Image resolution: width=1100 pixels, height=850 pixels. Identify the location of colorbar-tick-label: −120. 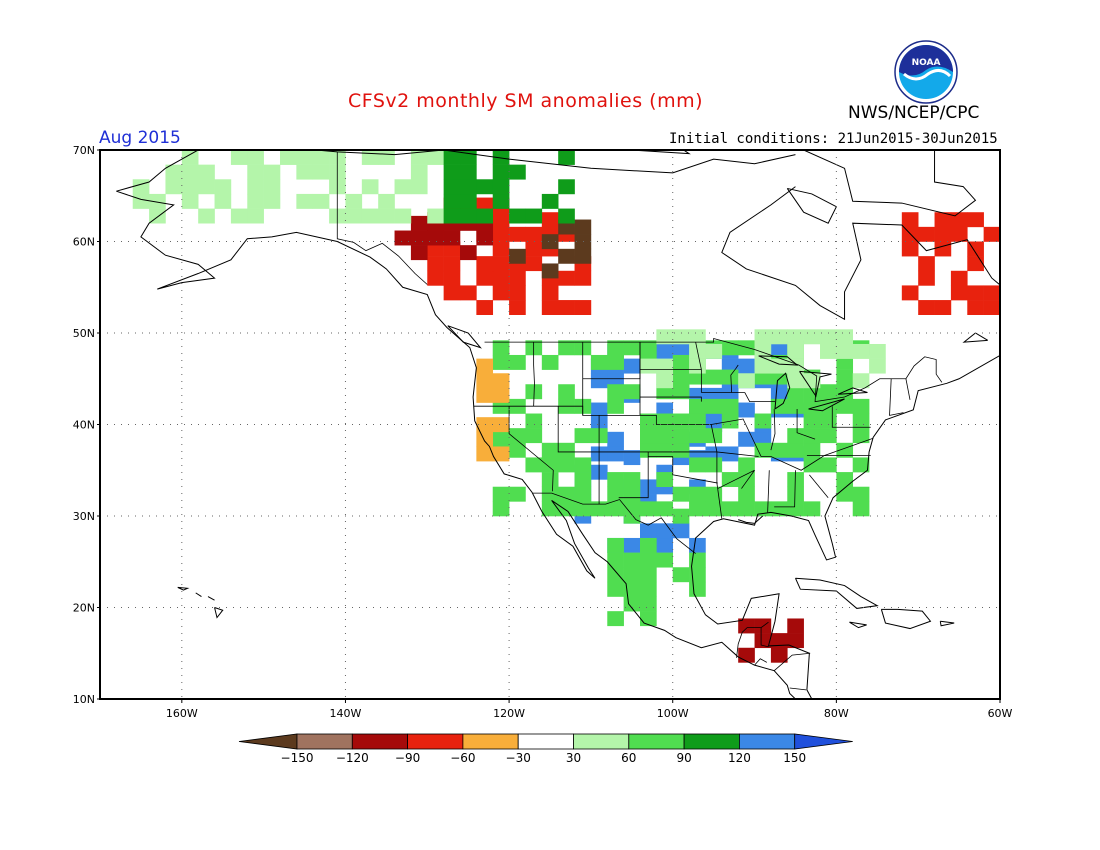
(352, 758).